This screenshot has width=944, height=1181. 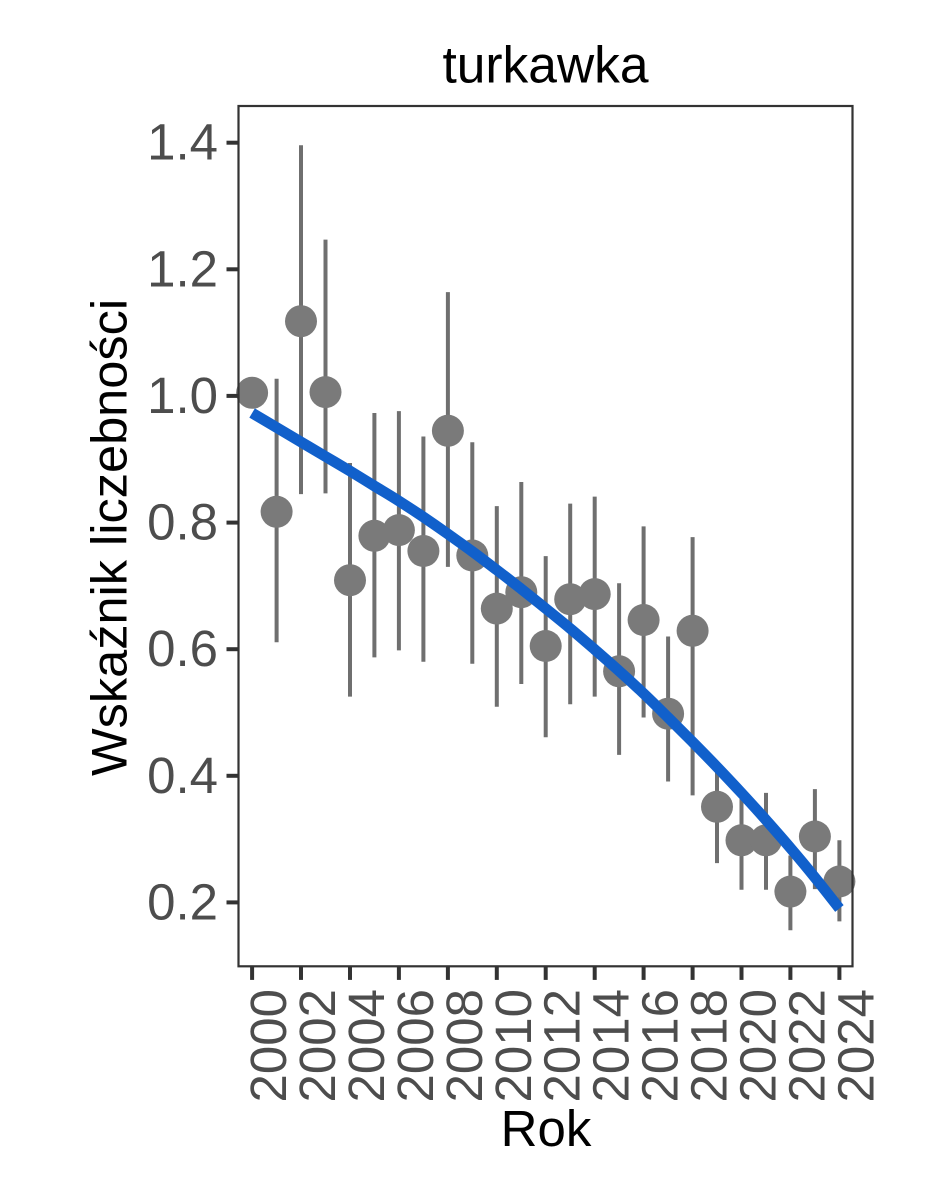 I want to click on svg-text: 2004, so click(x=366, y=1045).